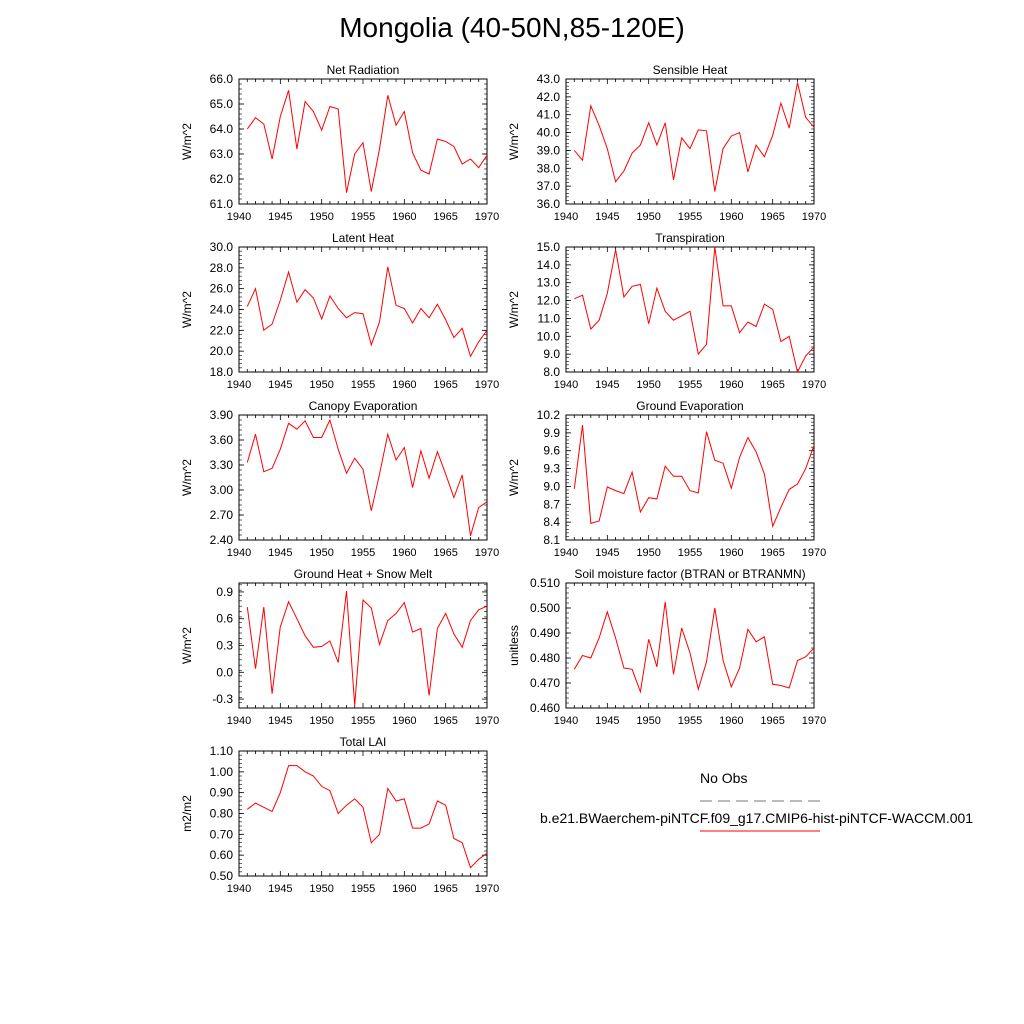 The image size is (1024, 1024). I want to click on y-tick-label: 0.3, so click(224, 646).